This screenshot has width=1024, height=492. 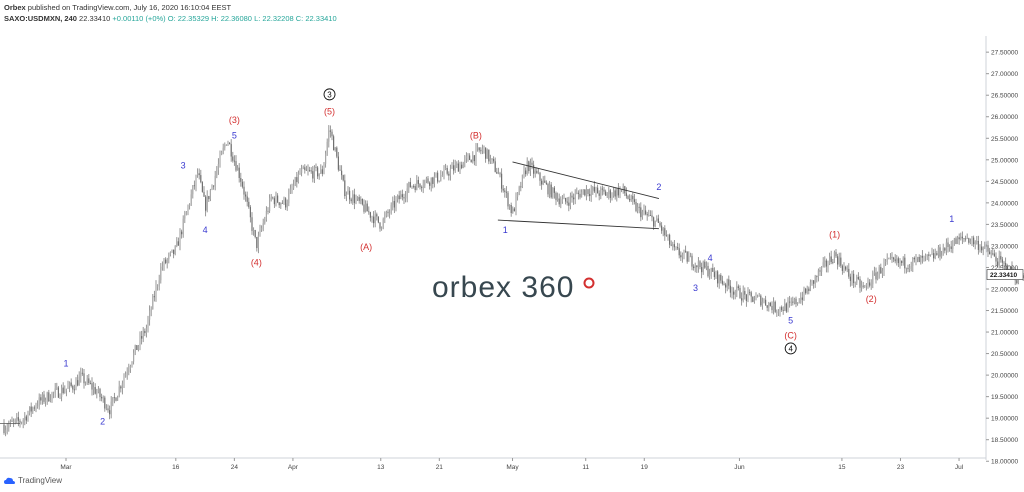 What do you see at coordinates (834, 234) in the screenshot?
I see `wave-label: (1)` at bounding box center [834, 234].